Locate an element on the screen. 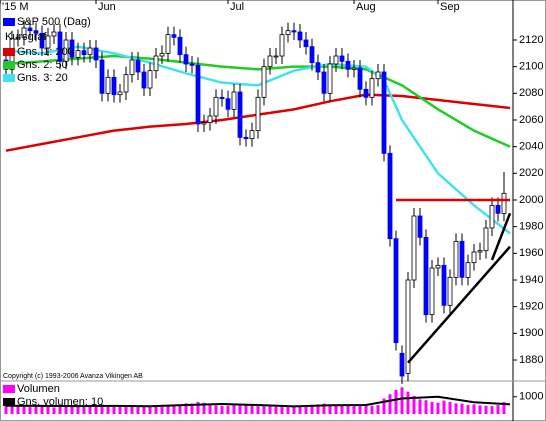  y-tick-label: 2080 is located at coordinates (531, 93).